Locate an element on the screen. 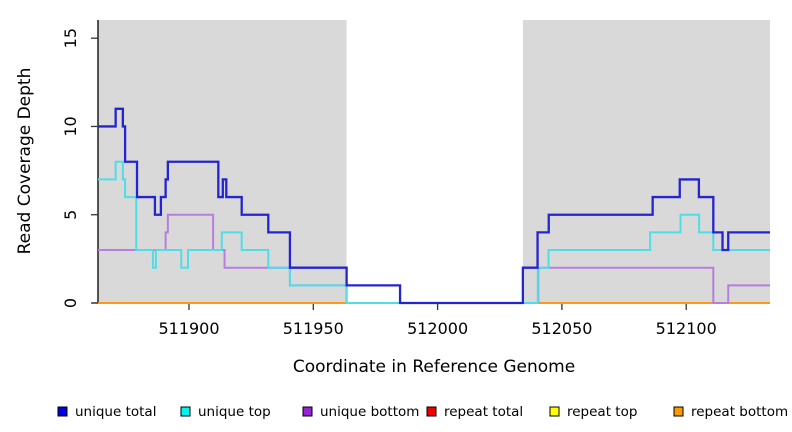 This screenshot has height=432, width=792. y-tick-label-0: 0 is located at coordinates (70, 303).